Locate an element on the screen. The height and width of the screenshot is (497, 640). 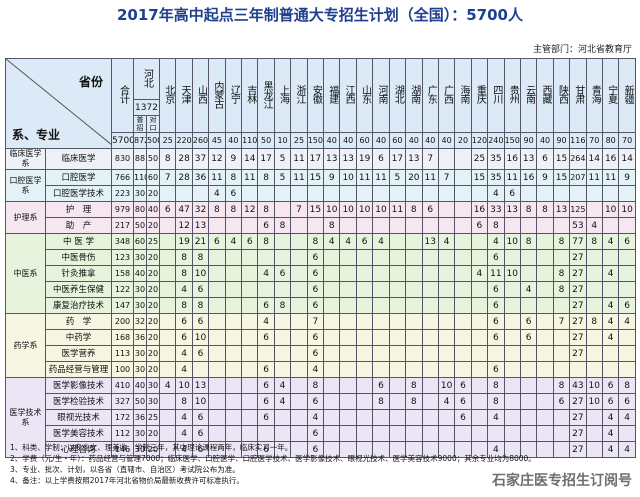
major-name: 针灸推拿 is located at coordinates (78, 273).